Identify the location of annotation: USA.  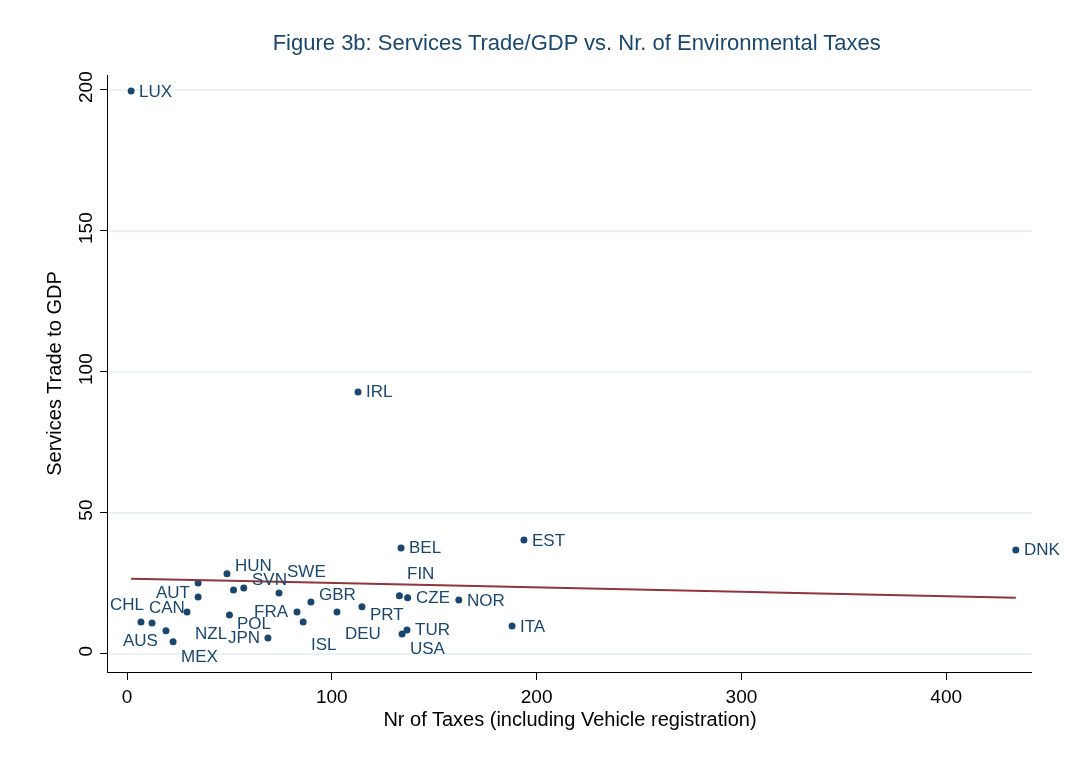
(428, 648).